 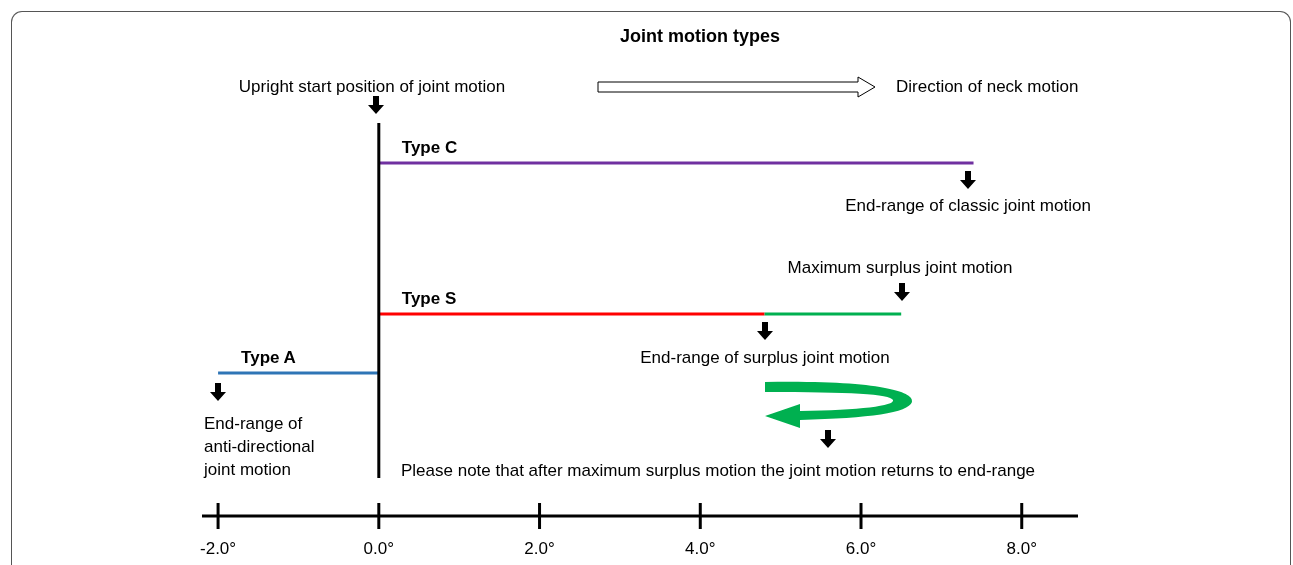 What do you see at coordinates (429, 298) in the screenshot?
I see `series-label: Type S` at bounding box center [429, 298].